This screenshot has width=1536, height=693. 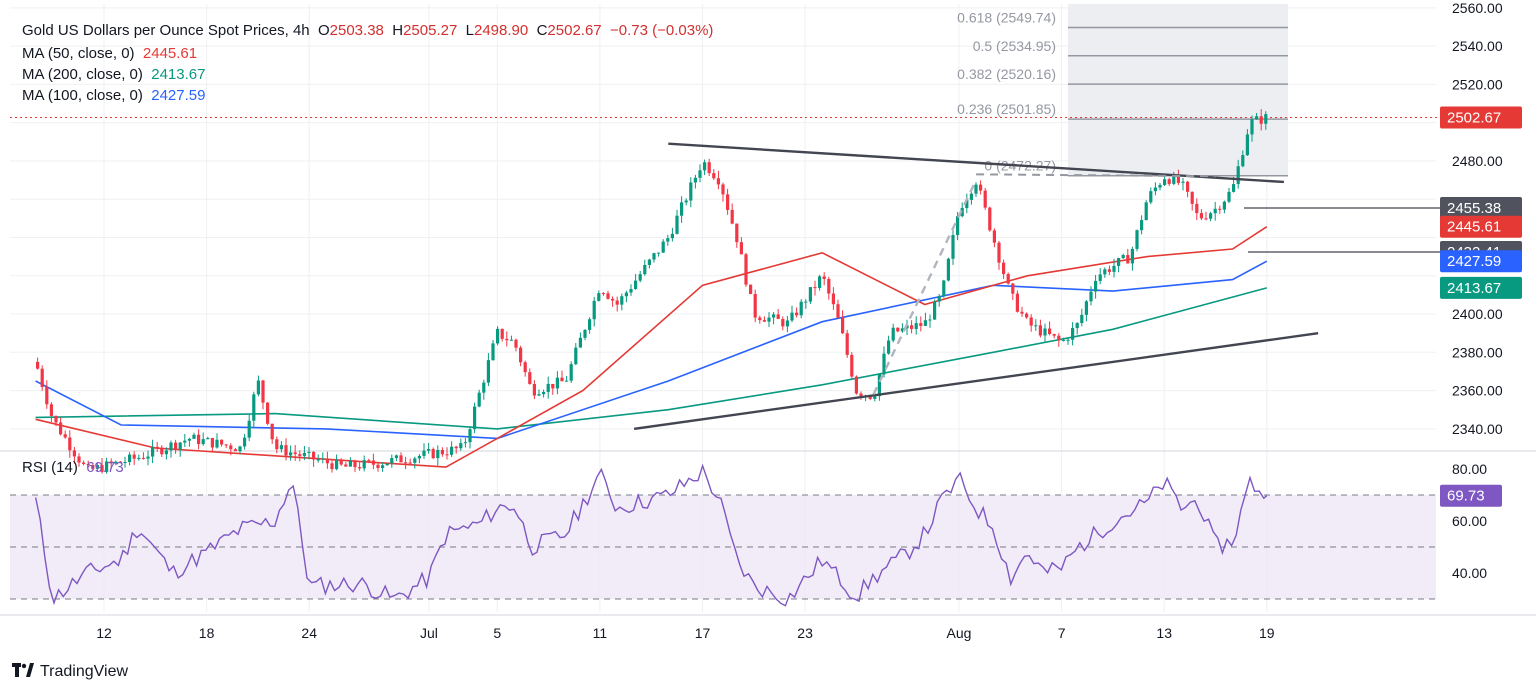 I want to click on price-axis-label: 2502.67, so click(x=1474, y=118).